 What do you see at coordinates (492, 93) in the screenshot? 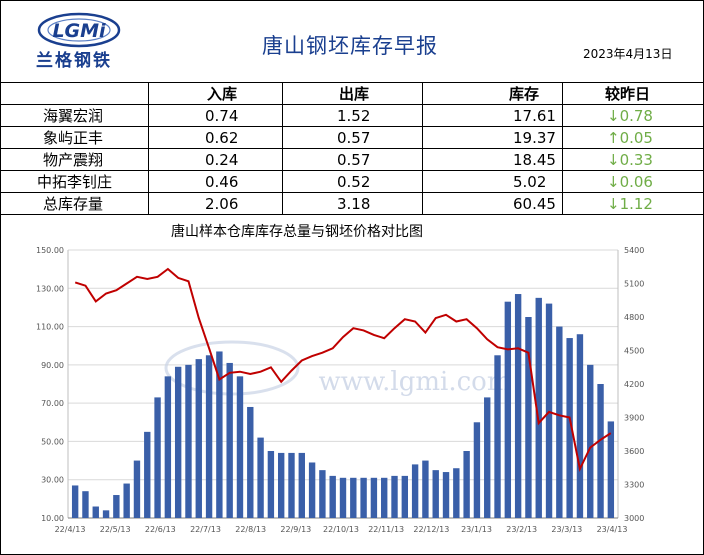
I see `header-stock: 库存` at bounding box center [492, 93].